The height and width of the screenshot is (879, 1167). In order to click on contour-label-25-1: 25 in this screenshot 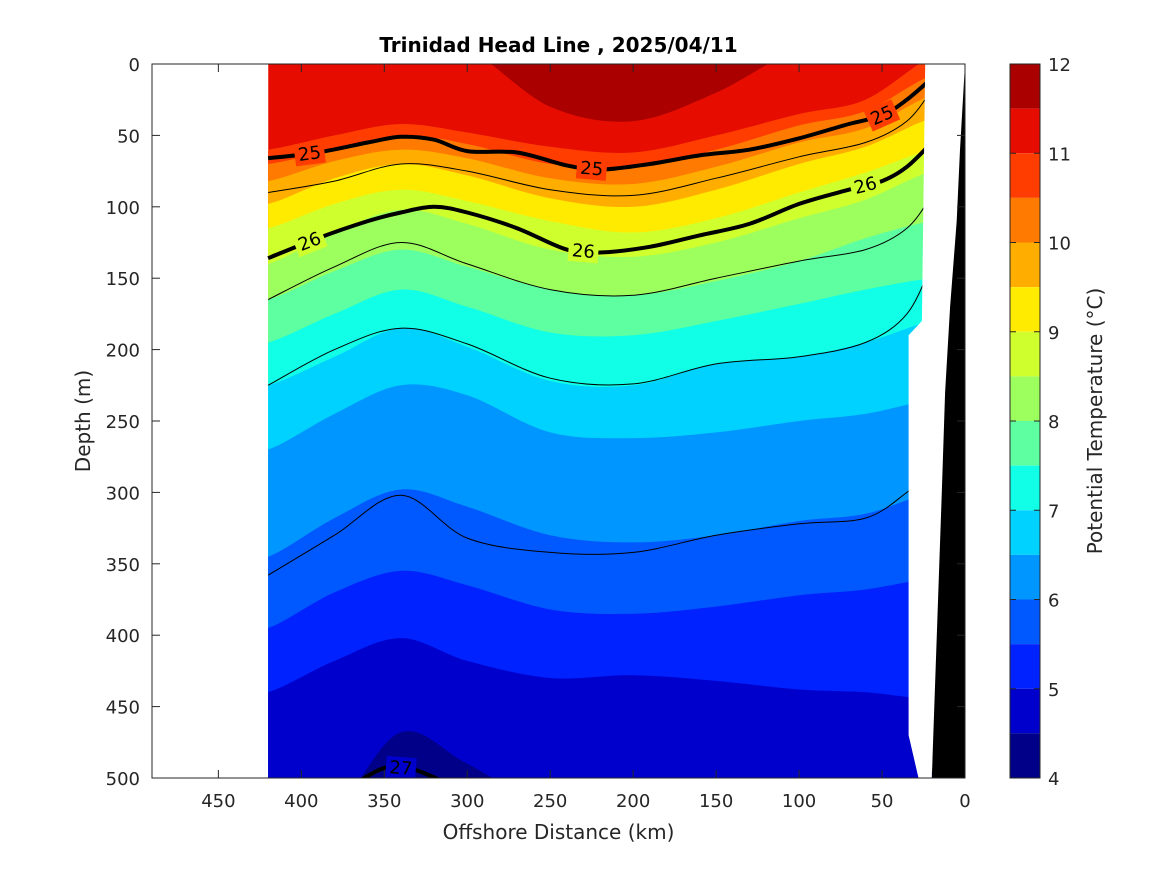, I will do `click(591, 168)`.